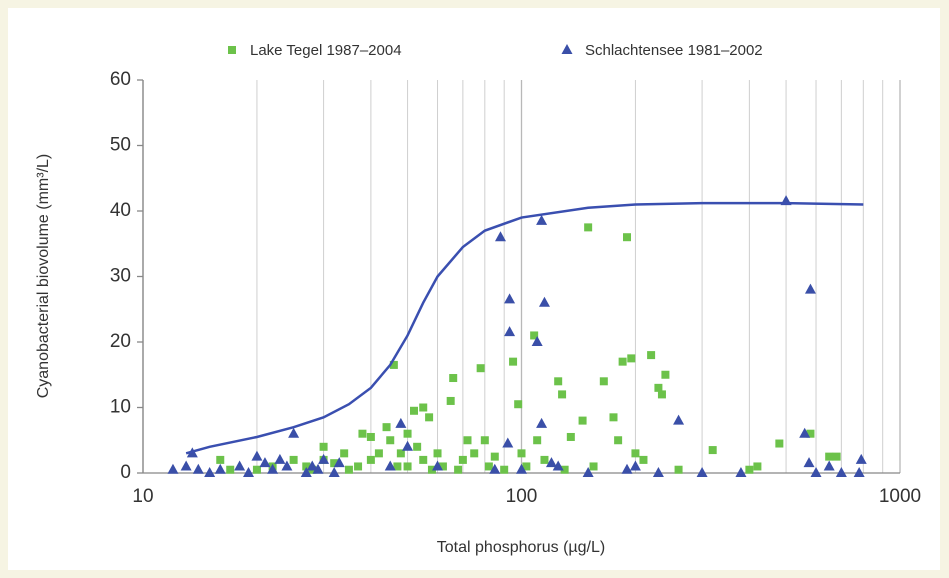  I want to click on x-tick-label: 10, so click(142, 496).